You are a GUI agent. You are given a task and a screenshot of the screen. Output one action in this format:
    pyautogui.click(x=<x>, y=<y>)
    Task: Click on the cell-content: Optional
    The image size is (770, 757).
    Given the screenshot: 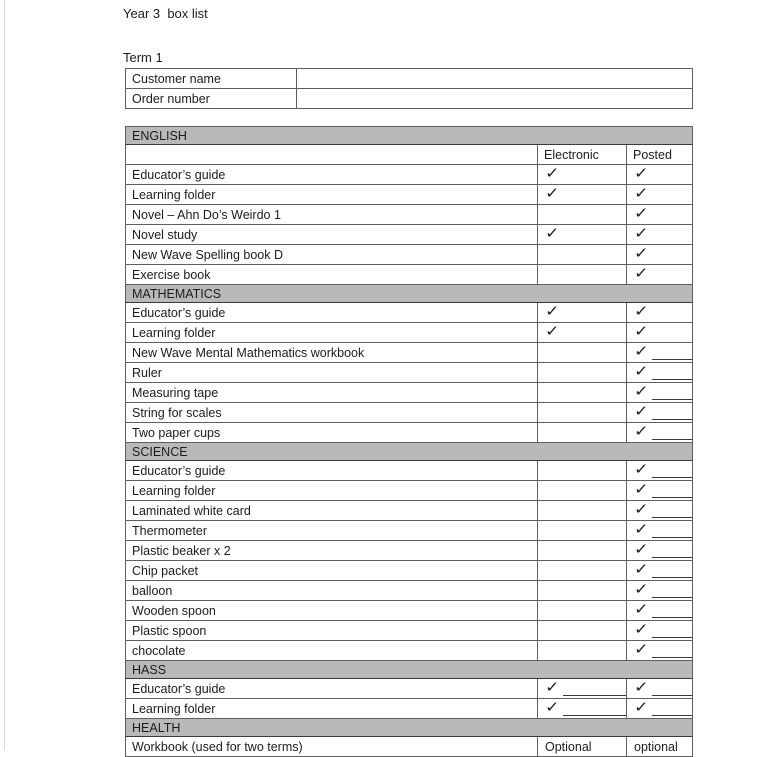 What is the action you would take?
    pyautogui.click(x=582, y=747)
    